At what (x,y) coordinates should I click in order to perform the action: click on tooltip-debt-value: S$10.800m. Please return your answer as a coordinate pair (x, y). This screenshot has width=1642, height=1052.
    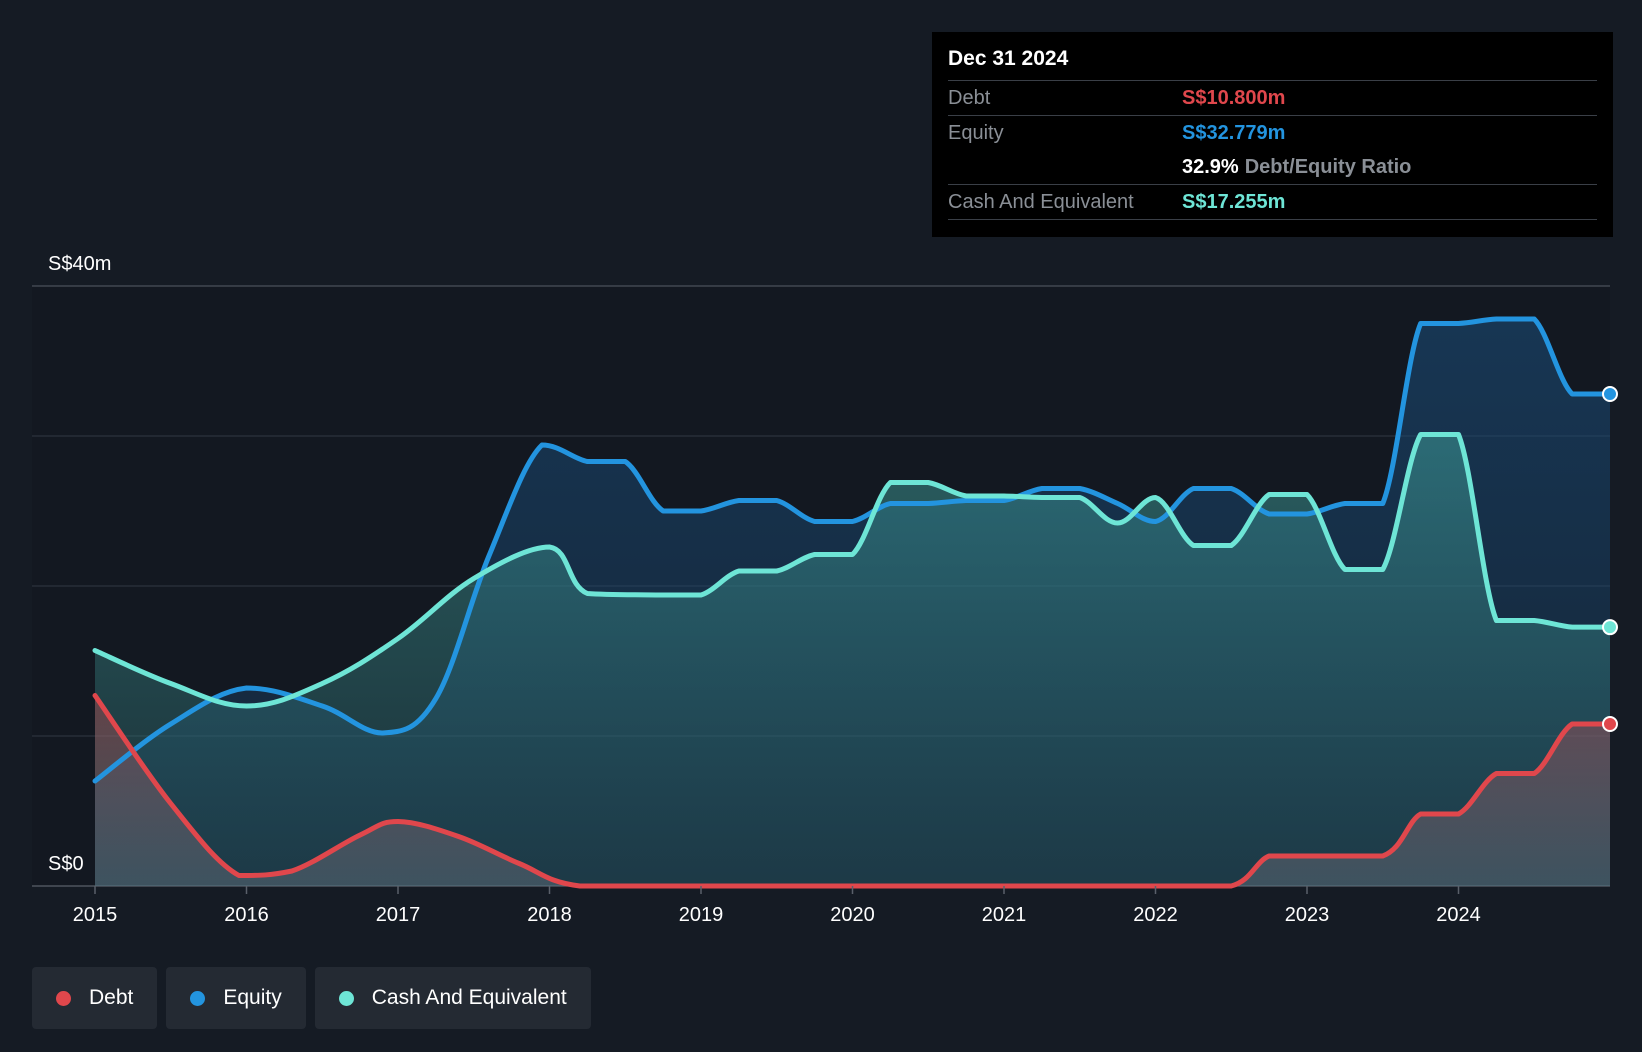
    Looking at the image, I should click on (1234, 98).